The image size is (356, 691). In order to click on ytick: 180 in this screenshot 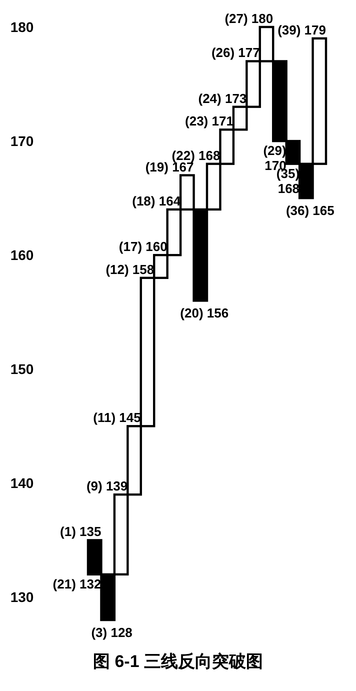, I will do `click(22, 27)`.